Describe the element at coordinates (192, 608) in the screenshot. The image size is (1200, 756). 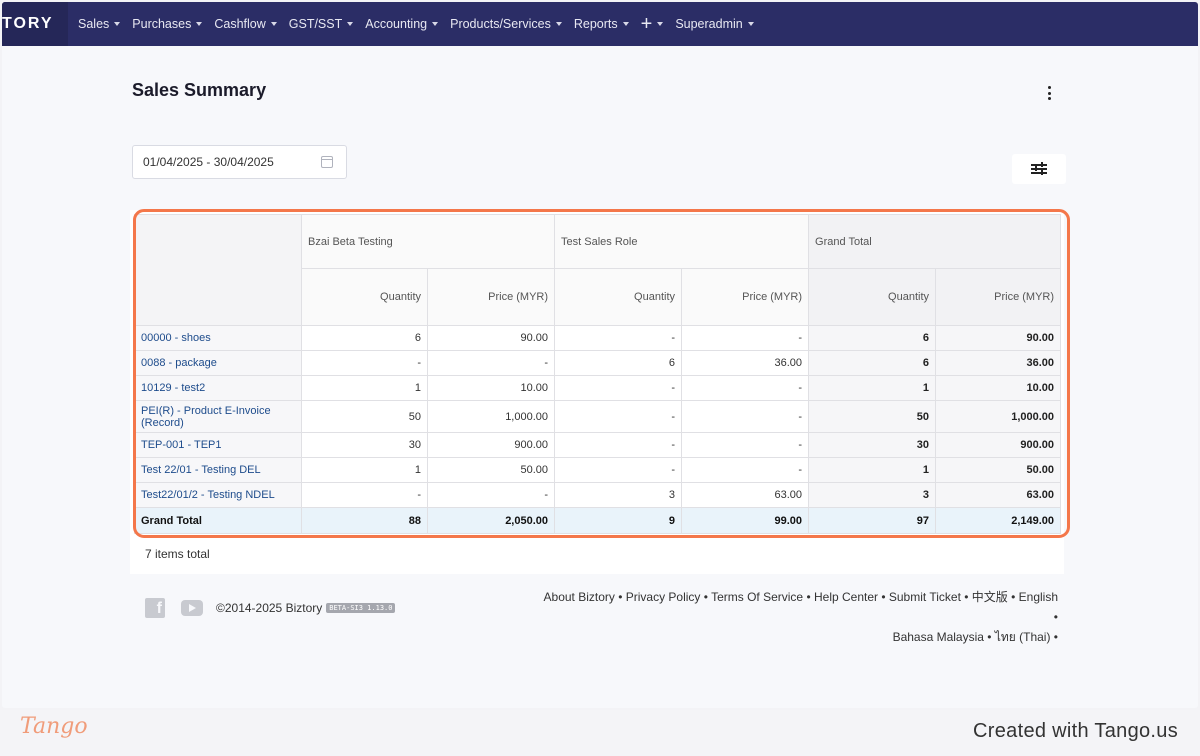
I see `youtube-icon` at that location.